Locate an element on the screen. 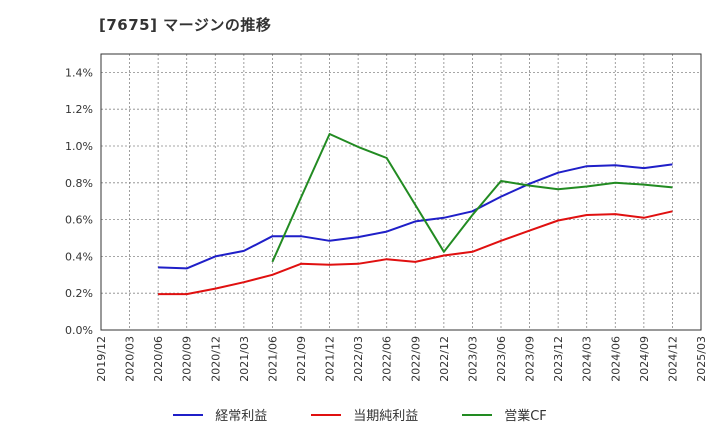 This screenshot has height=440, width=720. x-tick-label: 2022/03 is located at coordinates (358, 359).